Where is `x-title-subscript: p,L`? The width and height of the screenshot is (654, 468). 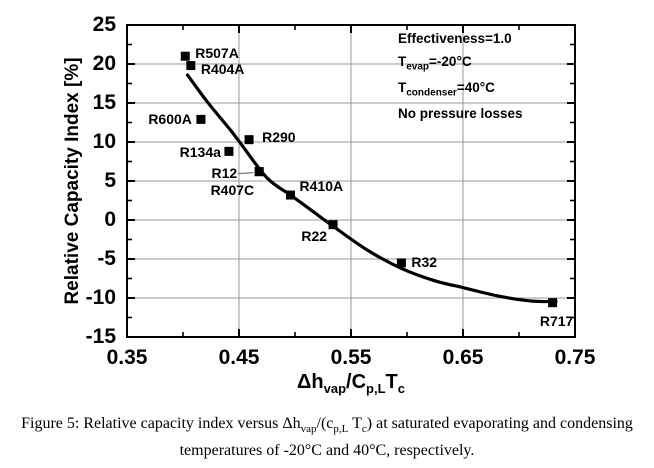
x-title-subscript: p,L is located at coordinates (376, 388).